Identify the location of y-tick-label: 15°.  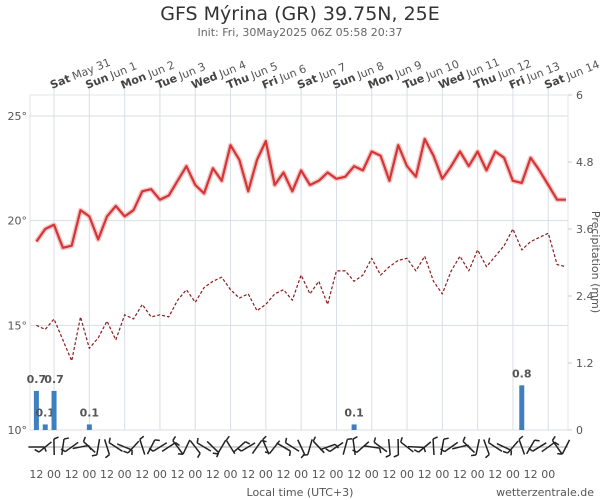
(18, 325).